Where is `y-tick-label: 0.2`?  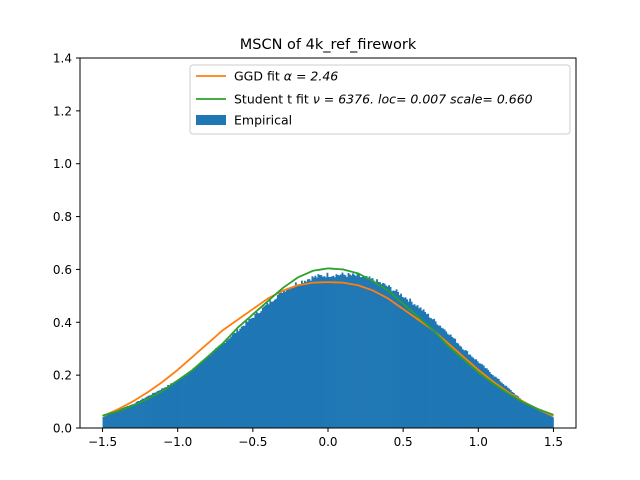
y-tick-label: 0.2 is located at coordinates (62, 376).